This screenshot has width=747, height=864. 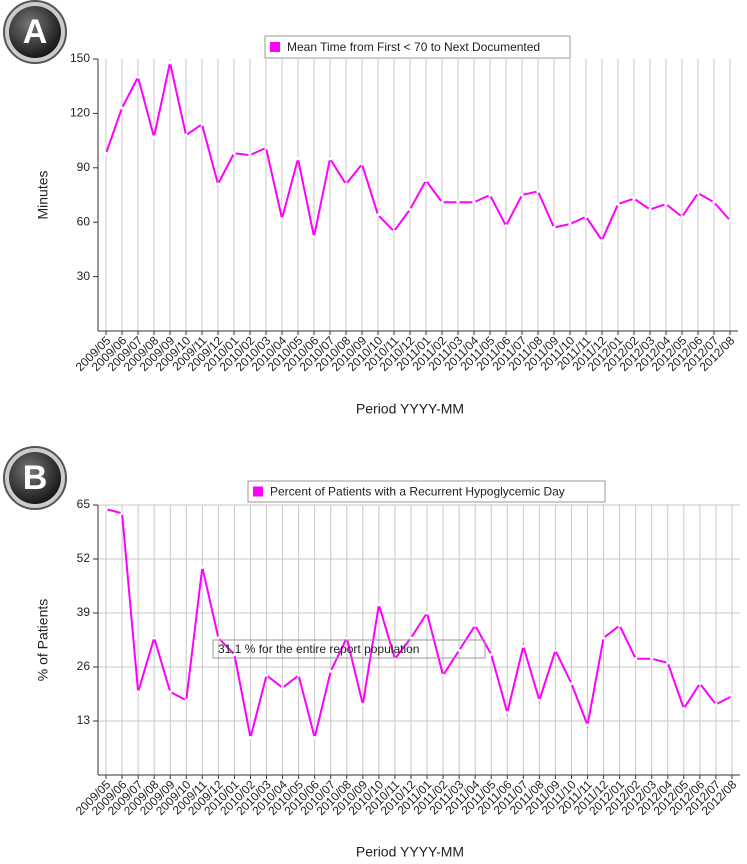 I want to click on annotation-box, so click(x=349, y=649).